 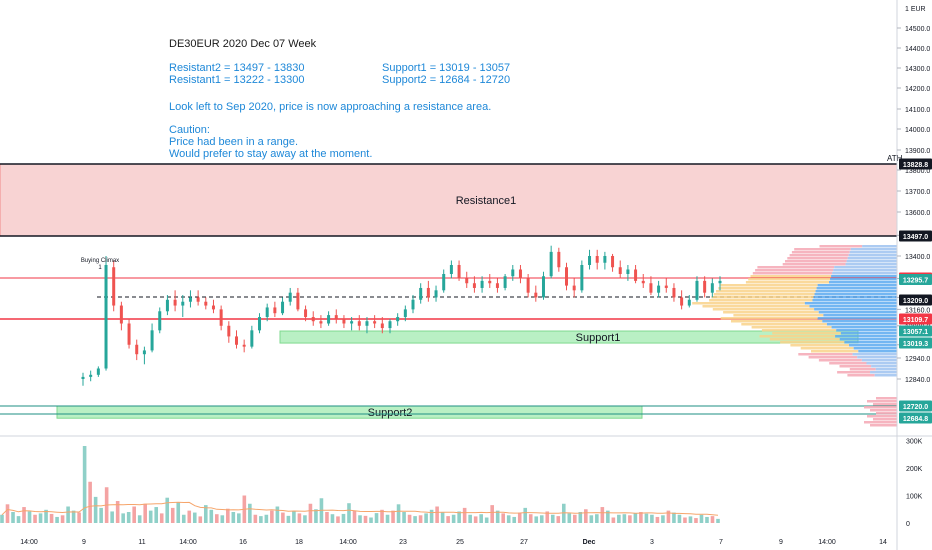 I want to click on price-tick-label: 13600.0, so click(x=917, y=213).